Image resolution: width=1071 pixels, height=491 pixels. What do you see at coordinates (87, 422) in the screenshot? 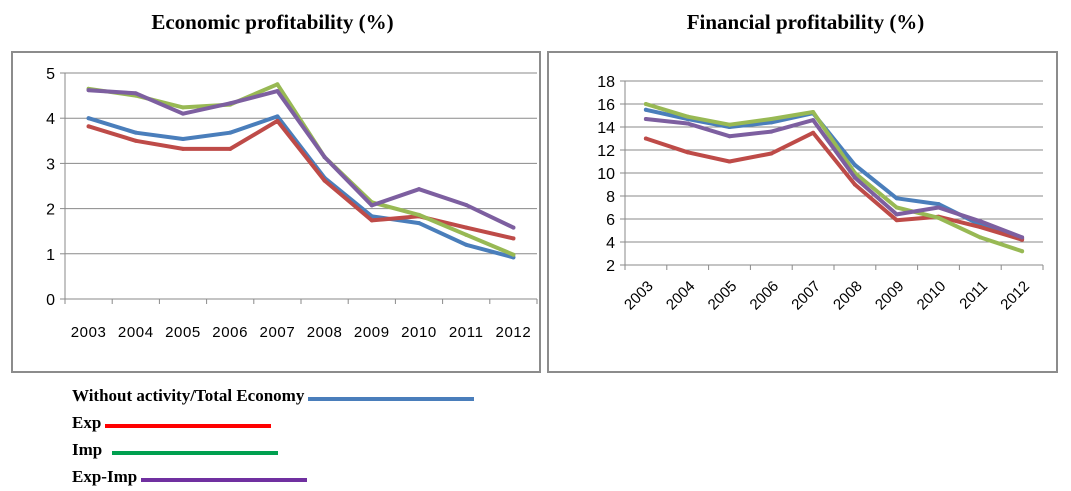
I see `legend-label-exp: Exp` at bounding box center [87, 422].